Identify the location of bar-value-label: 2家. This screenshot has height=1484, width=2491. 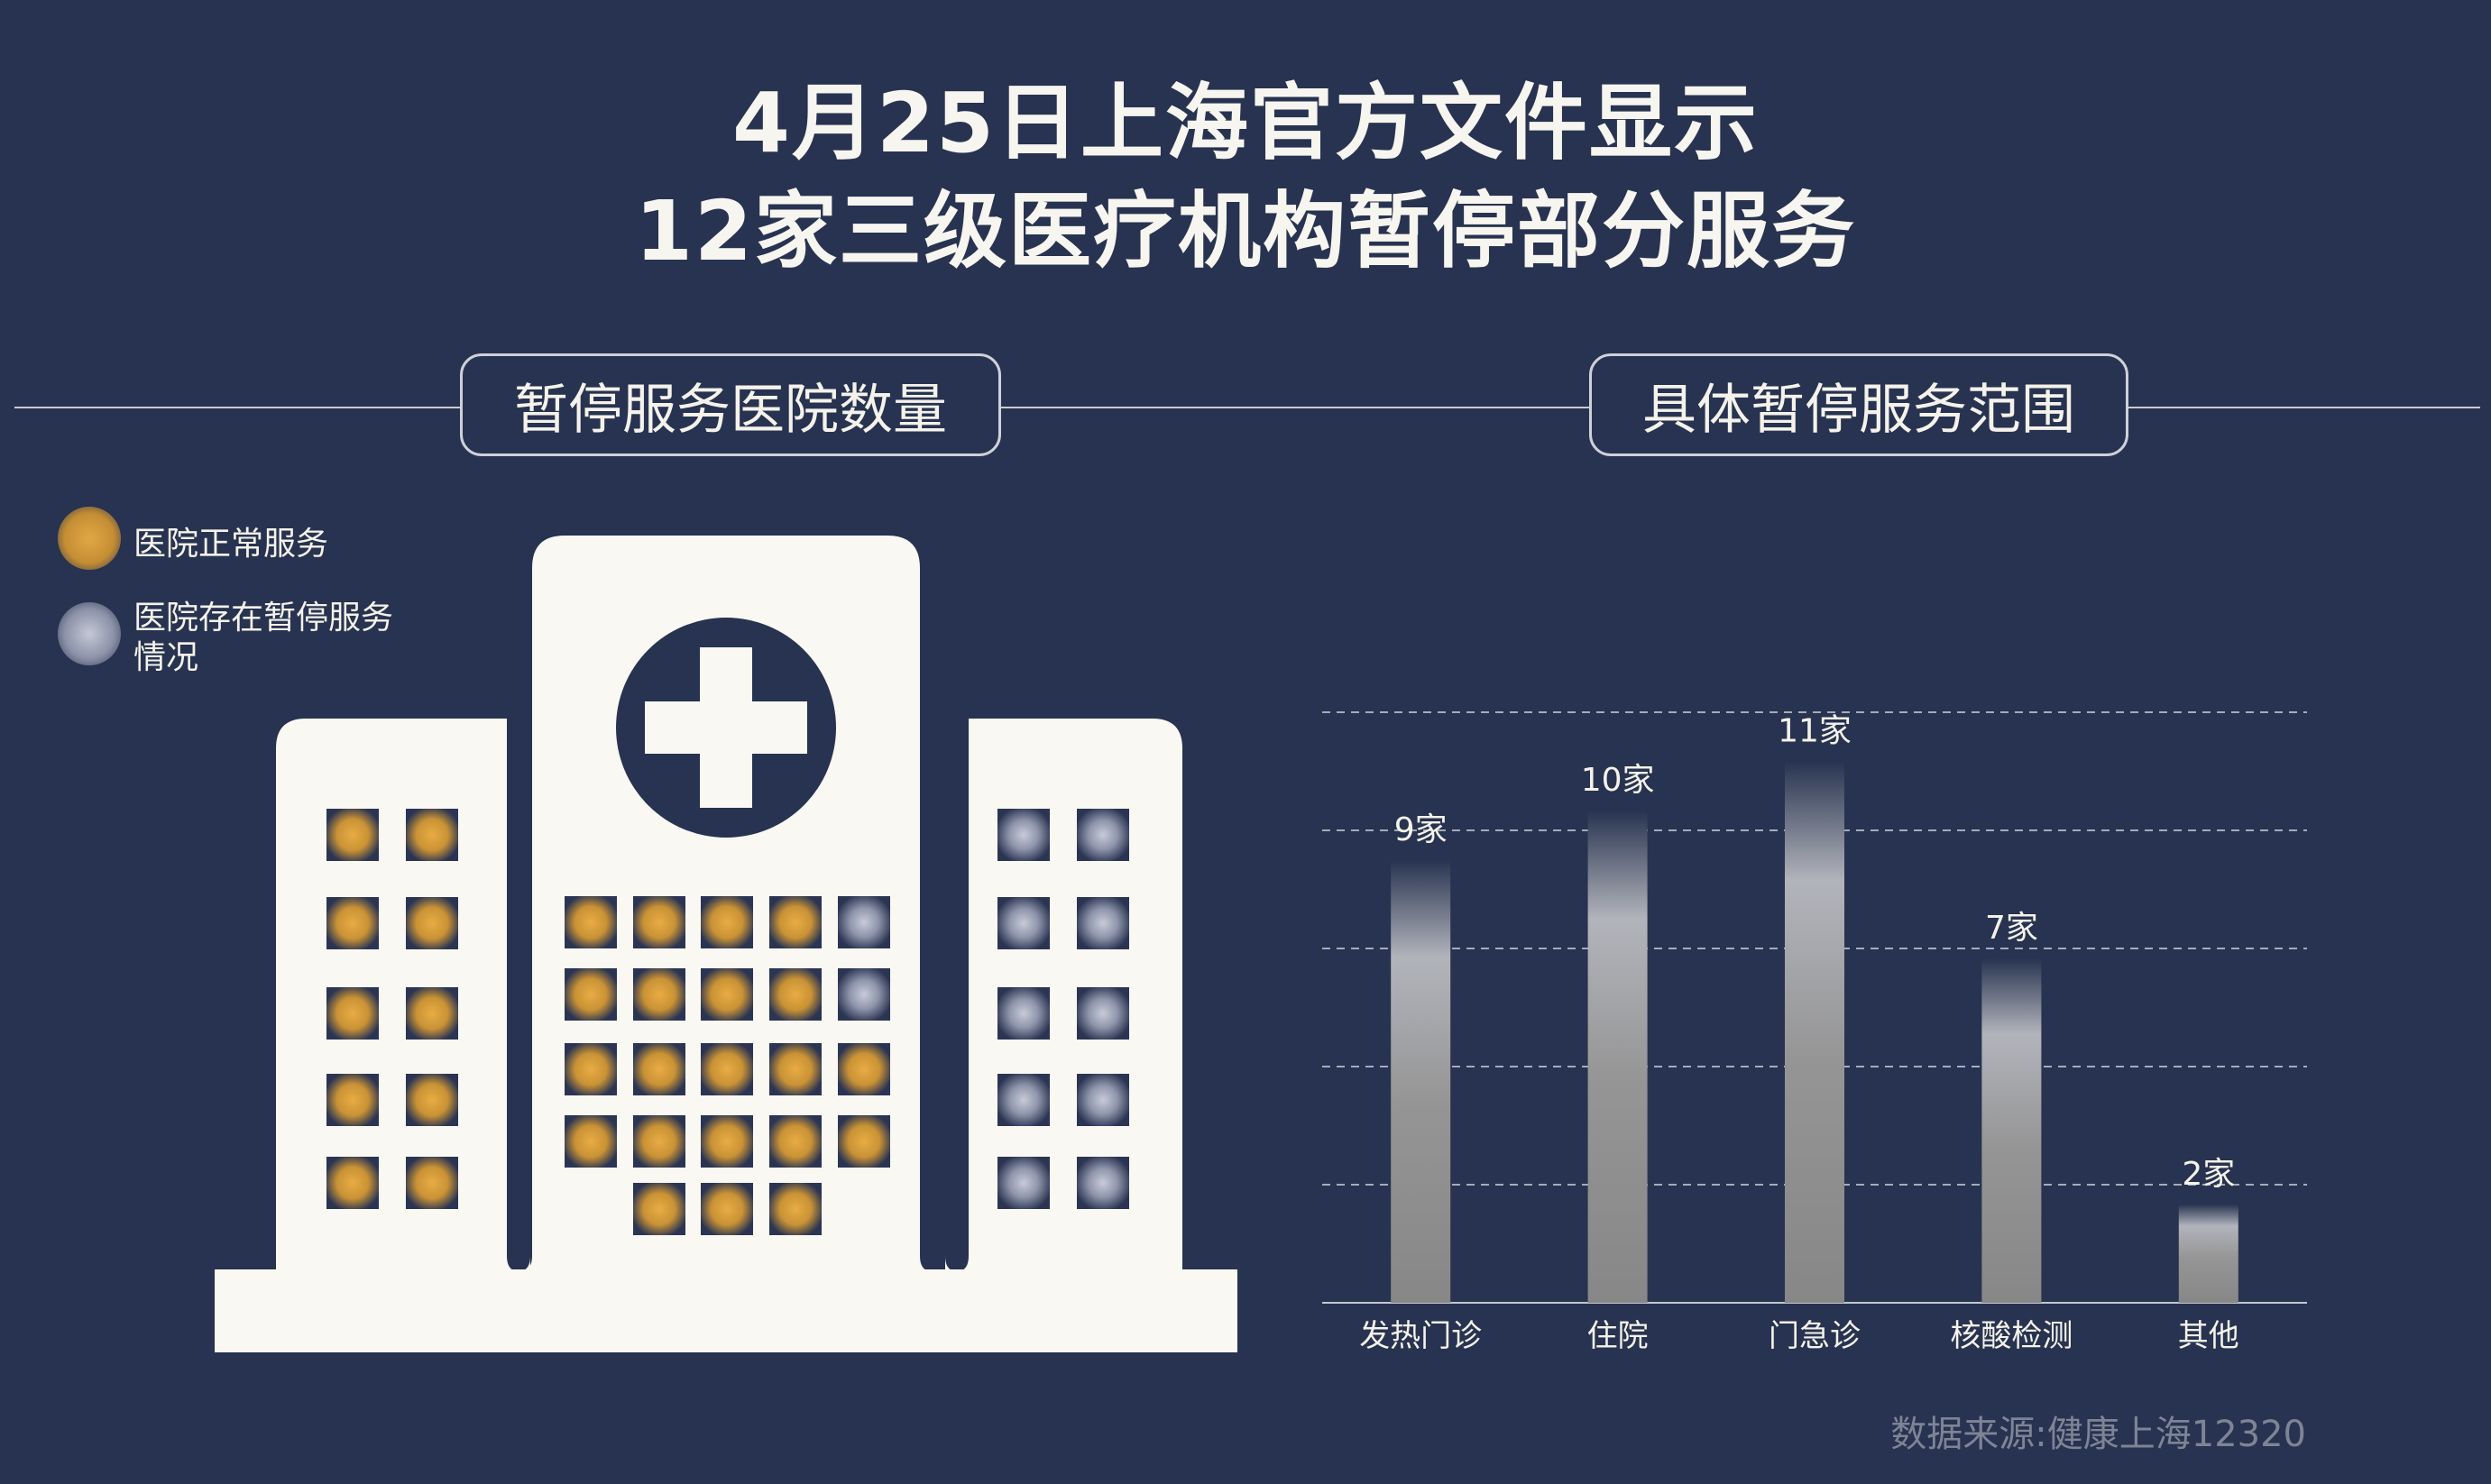
(2208, 1174).